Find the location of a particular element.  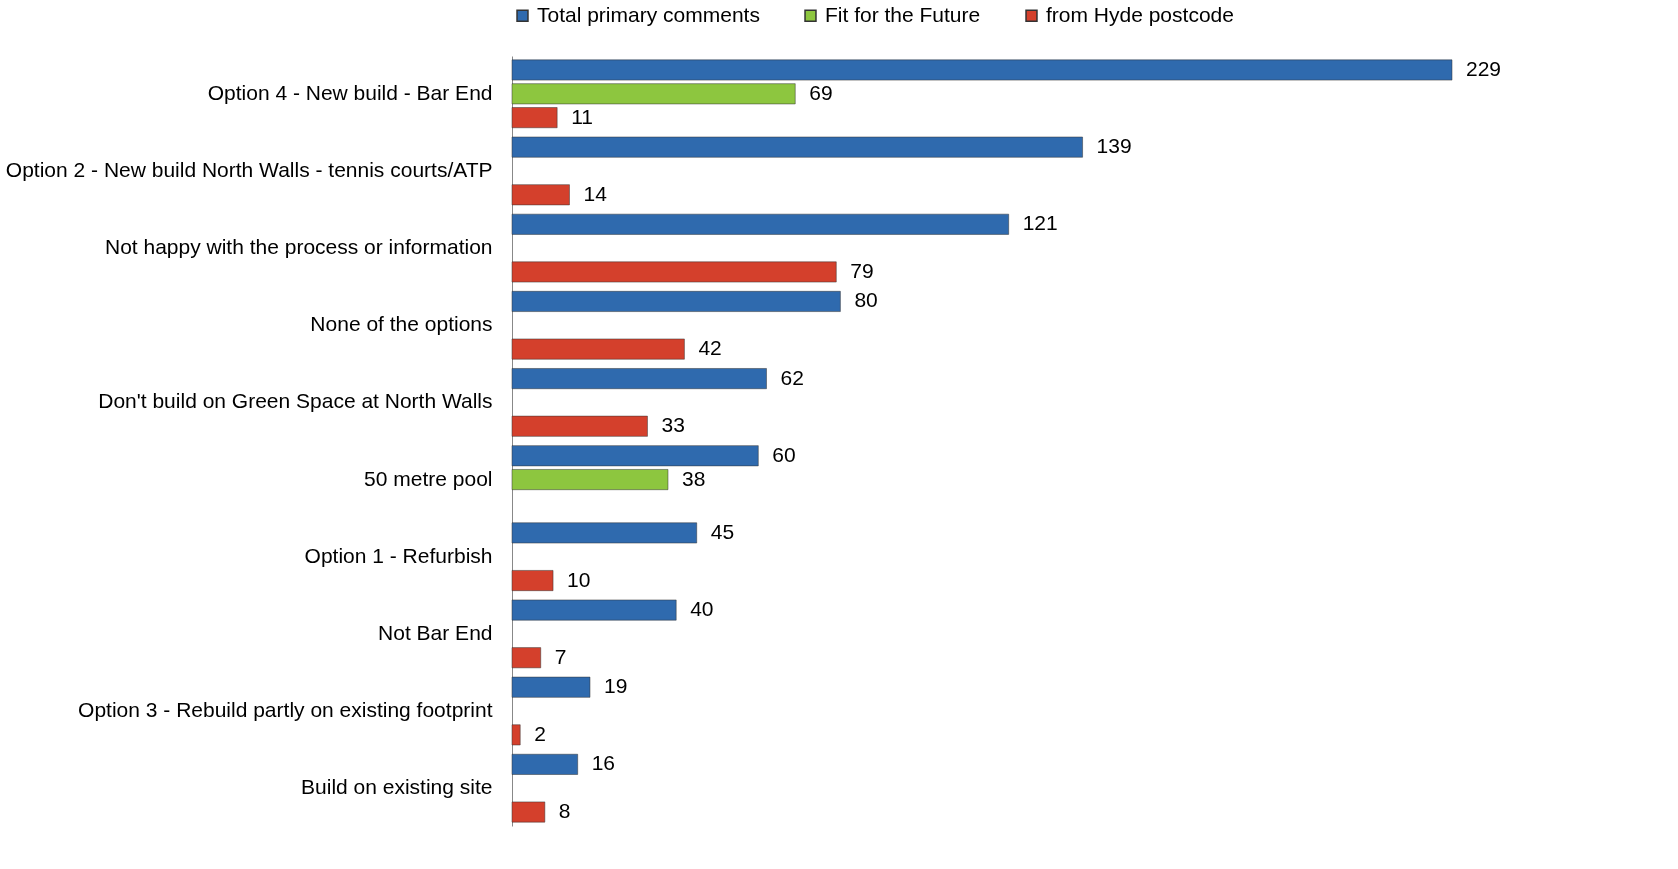

legend-label: Fit for the Future is located at coordinates (903, 14).